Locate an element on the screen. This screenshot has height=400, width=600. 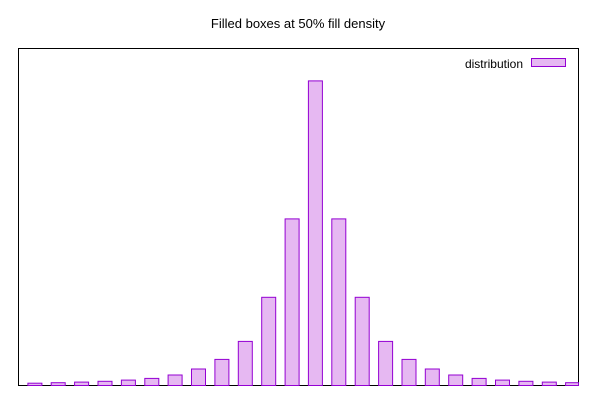
legend: distribution is located at coordinates (515, 64).